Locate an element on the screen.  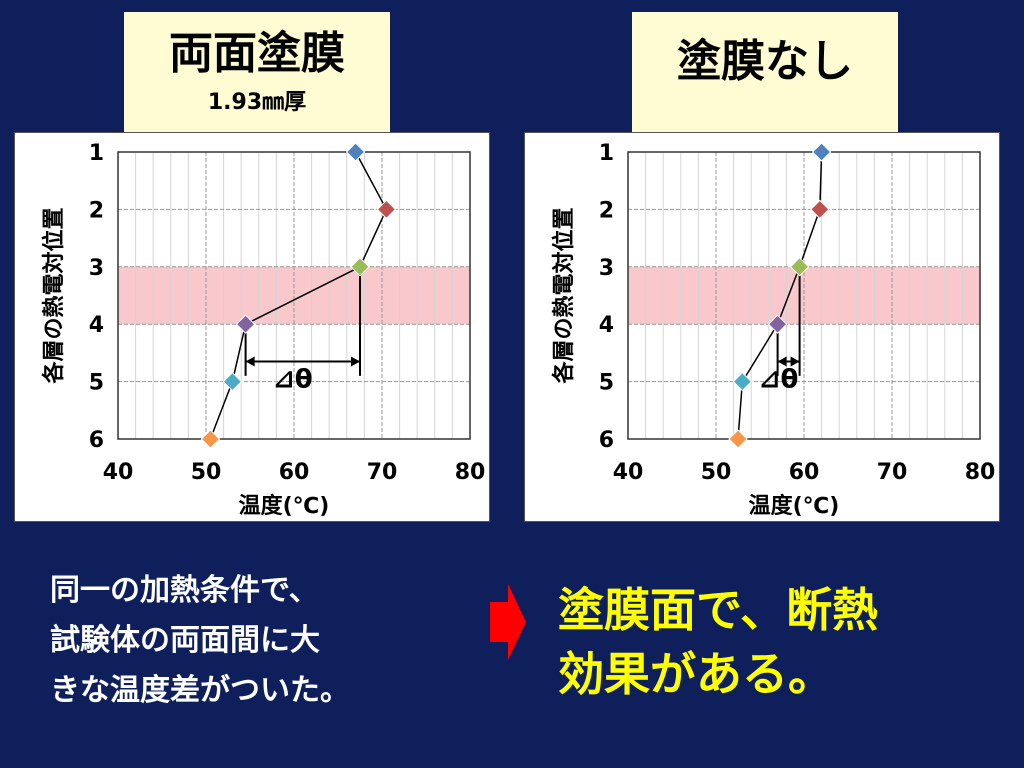
right-arrow-icon is located at coordinates (508, 622).